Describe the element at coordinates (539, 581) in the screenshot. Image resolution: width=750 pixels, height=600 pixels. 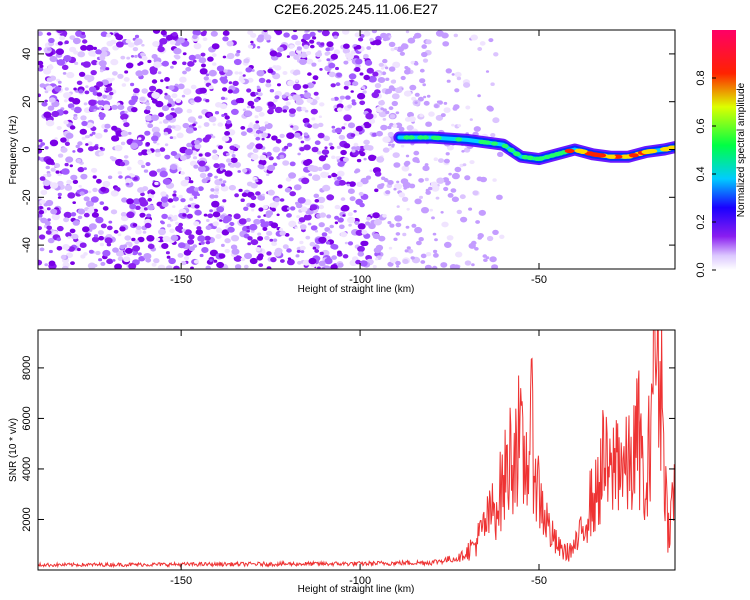
I see `x-tick-label: -50` at that location.